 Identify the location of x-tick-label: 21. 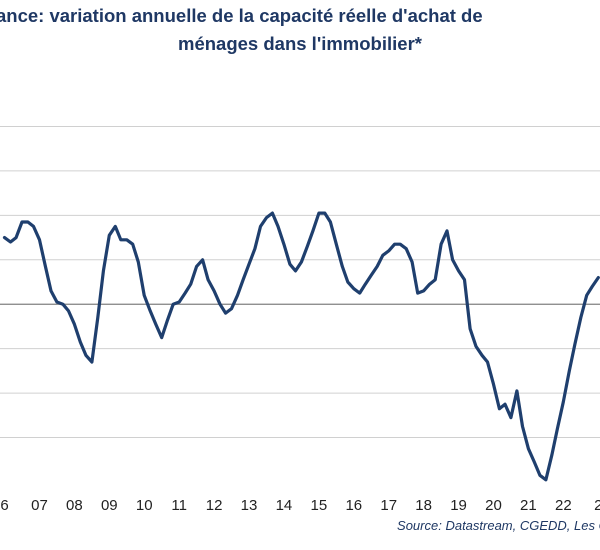
(528, 505).